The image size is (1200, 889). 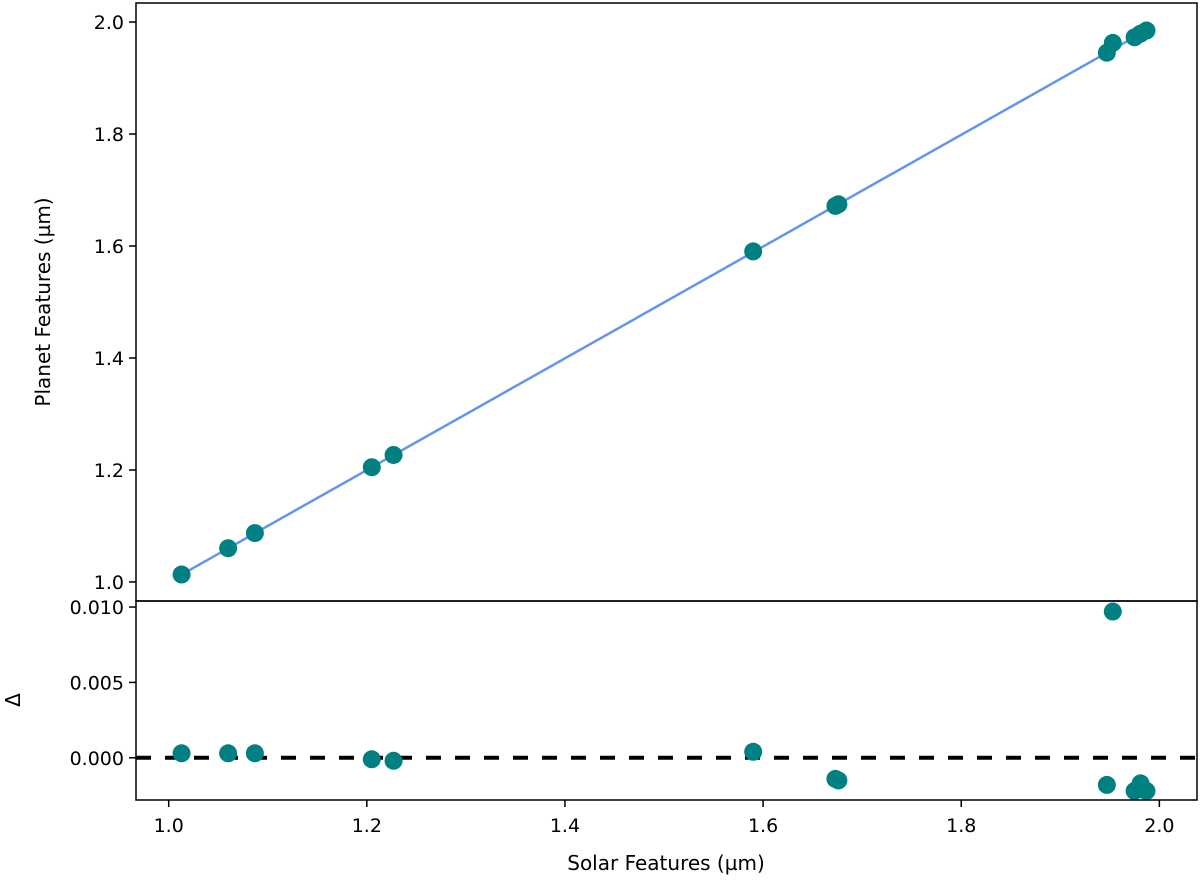 What do you see at coordinates (109, 359) in the screenshot?
I see `y-tick-label: 1.4` at bounding box center [109, 359].